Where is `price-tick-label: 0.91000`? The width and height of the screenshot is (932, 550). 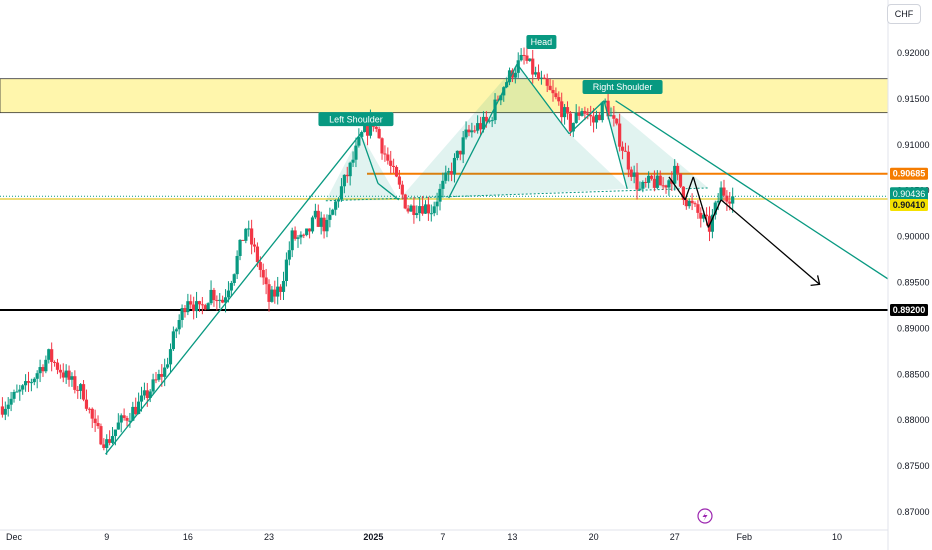 price-tick-label: 0.91000 is located at coordinates (913, 145).